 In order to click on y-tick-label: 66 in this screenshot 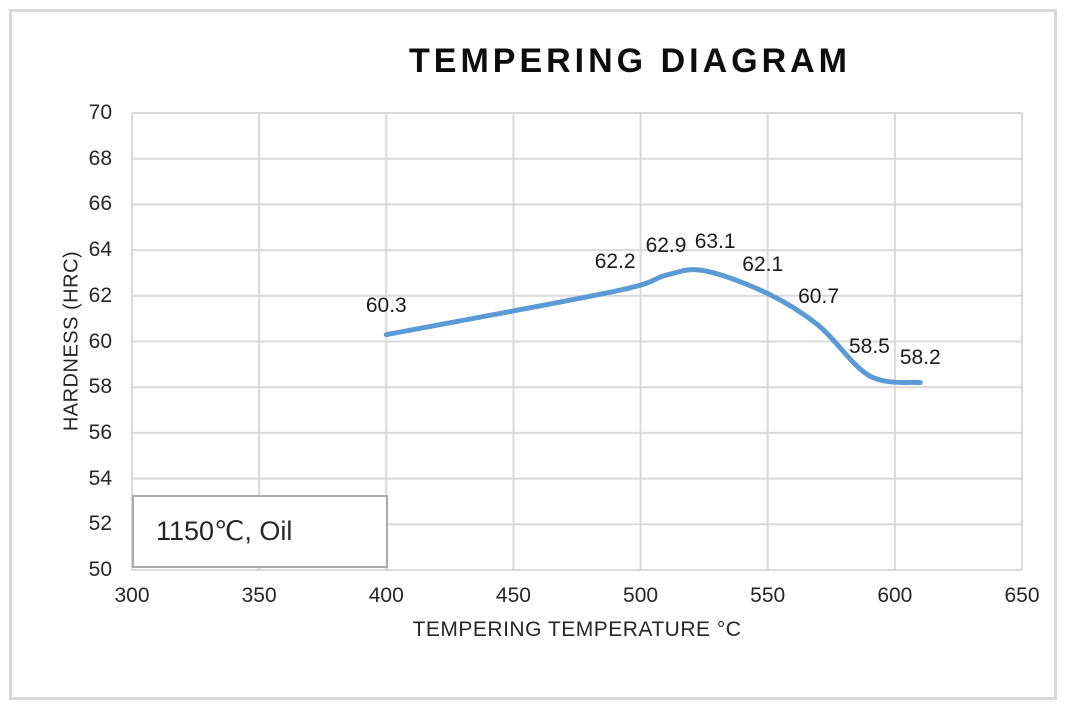, I will do `click(100, 204)`.